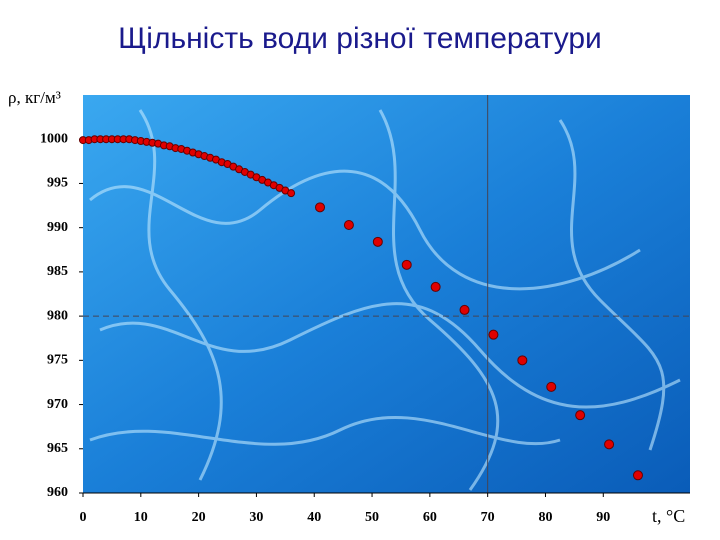  I want to click on y-tick-label: 1000, so click(54, 138).